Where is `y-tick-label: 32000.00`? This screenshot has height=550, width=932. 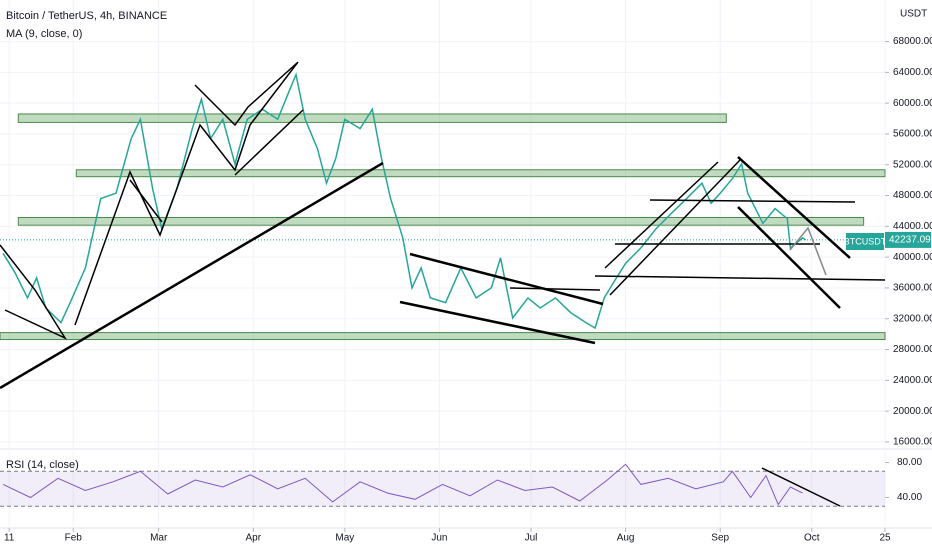 y-tick-label: 32000.00 is located at coordinates (912, 318).